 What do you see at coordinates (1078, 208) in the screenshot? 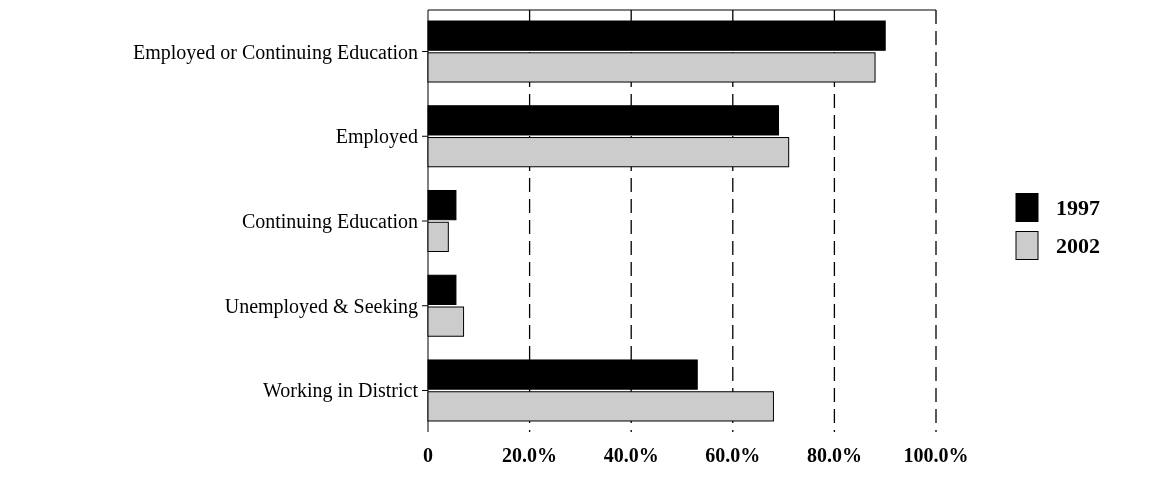
I see `legend-label: 1997` at bounding box center [1078, 208].